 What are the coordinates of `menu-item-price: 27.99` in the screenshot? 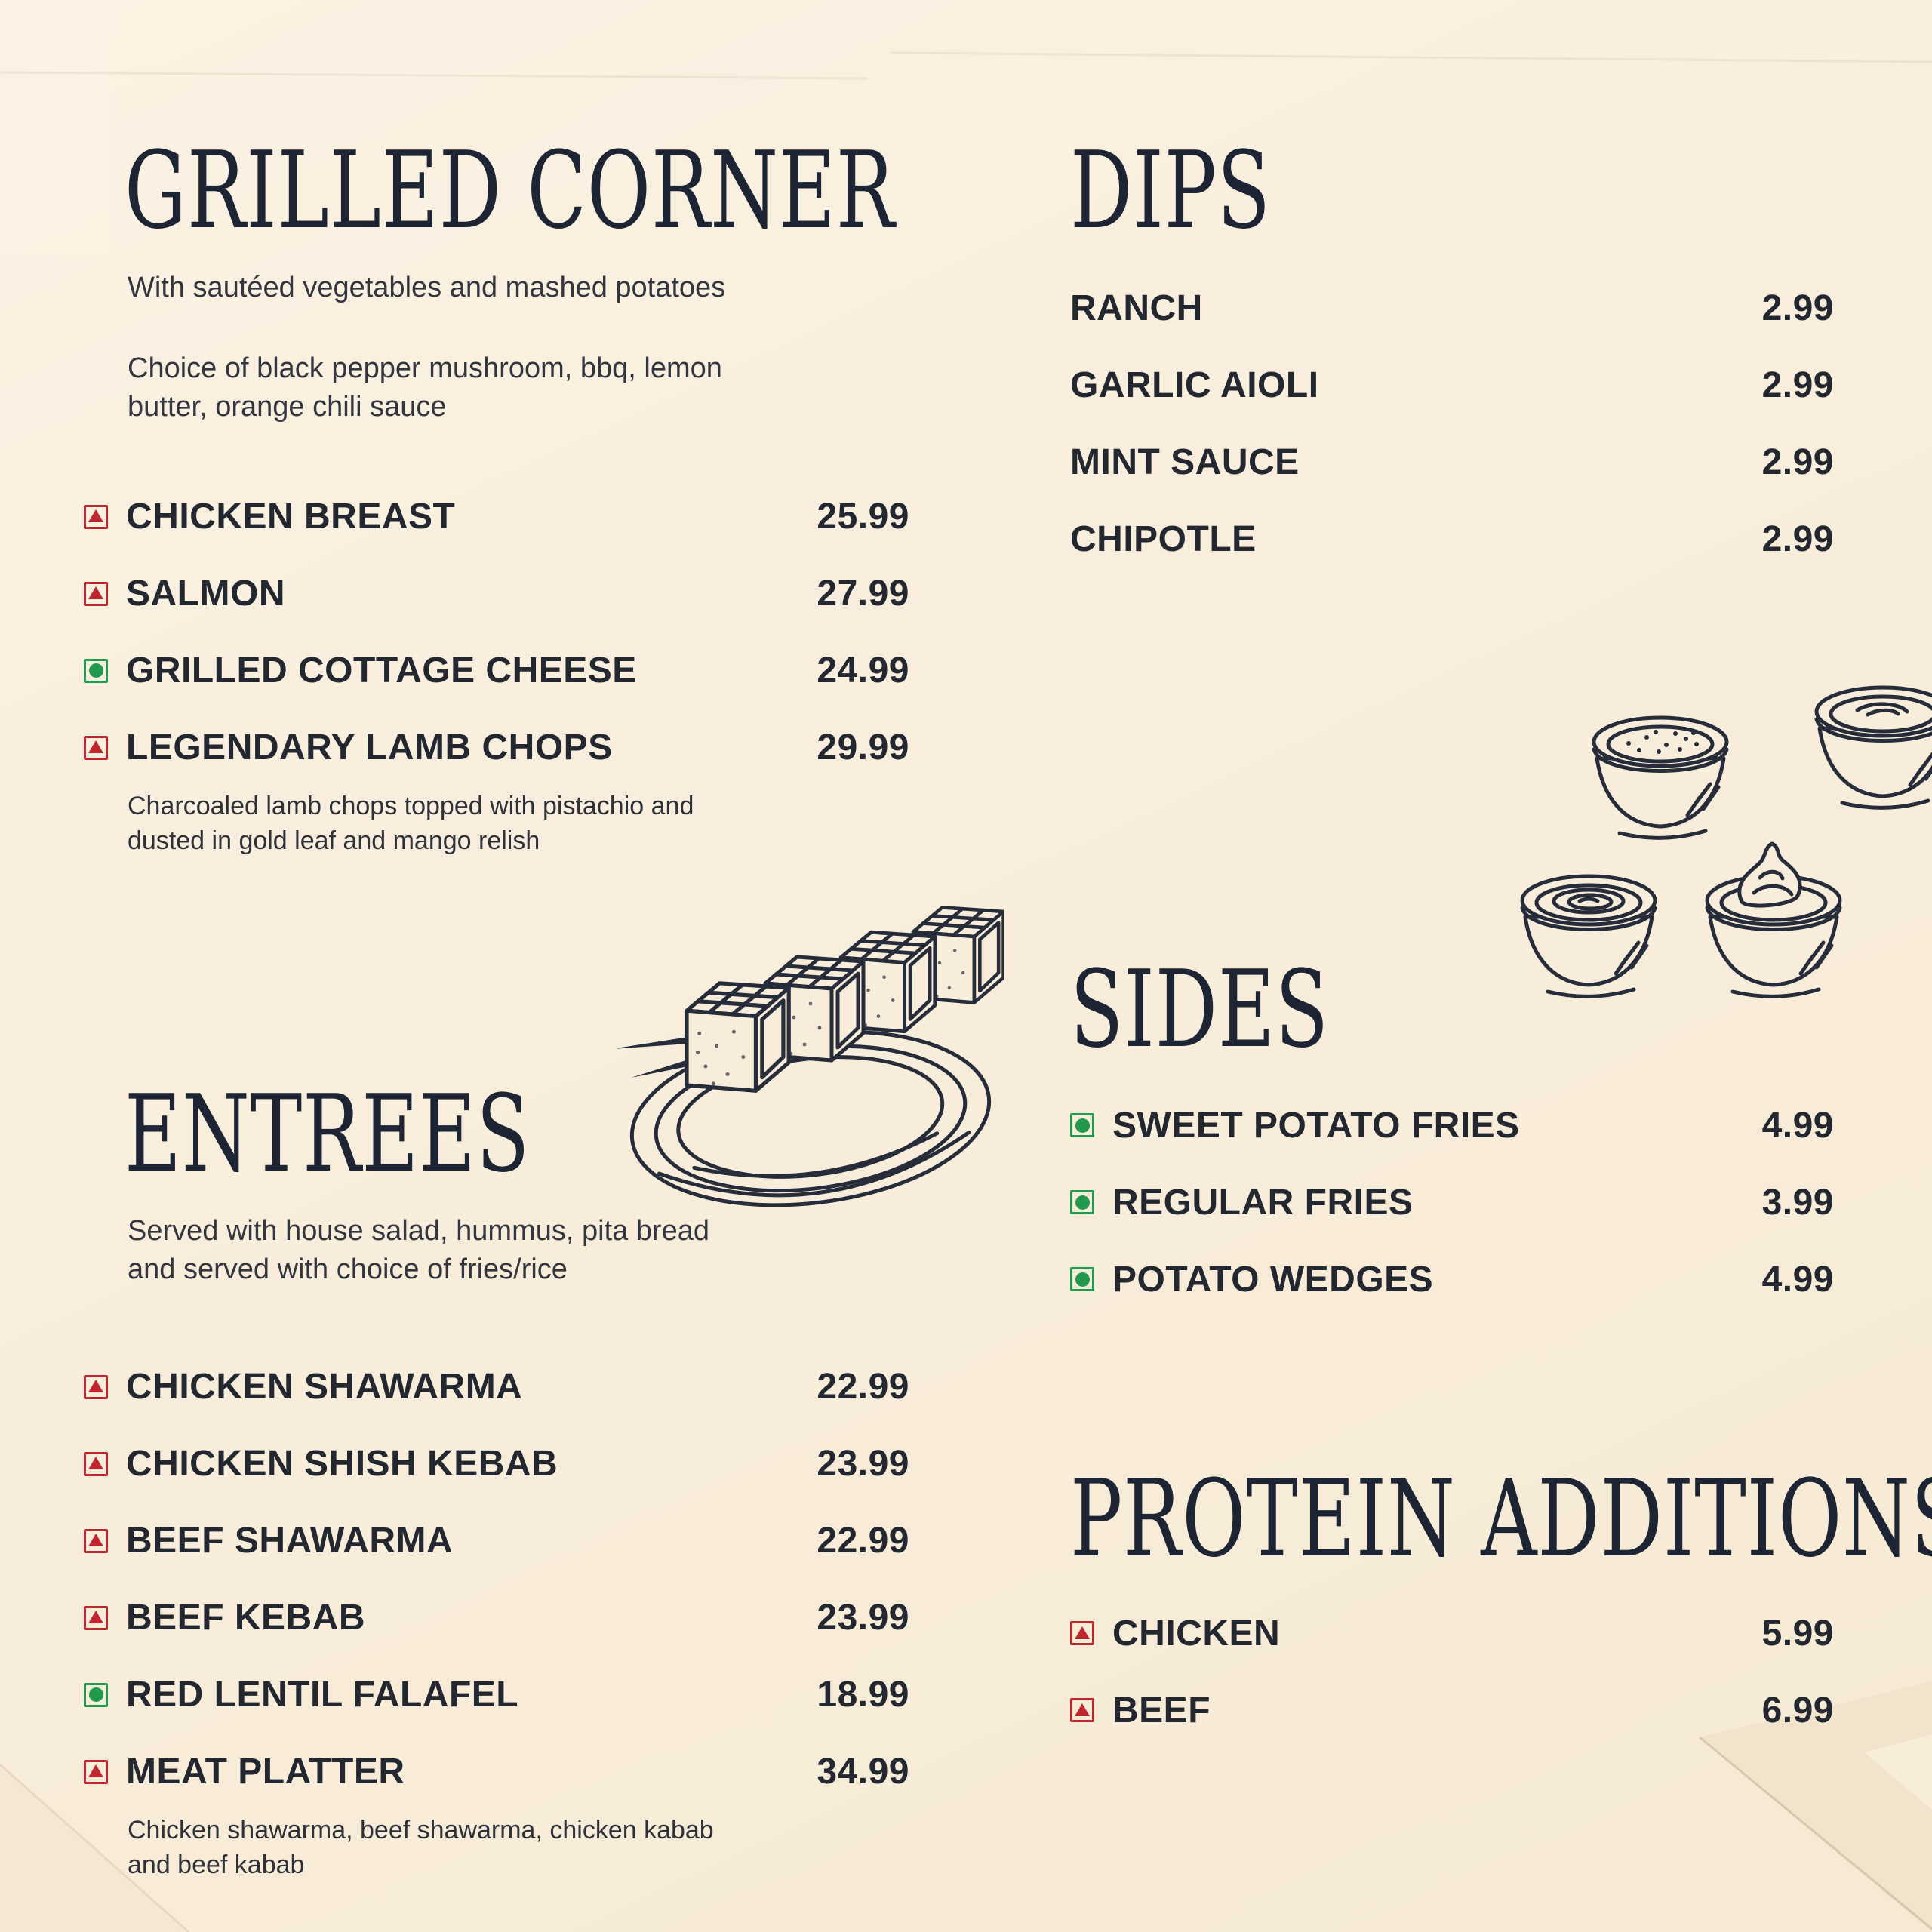 It's located at (863, 594).